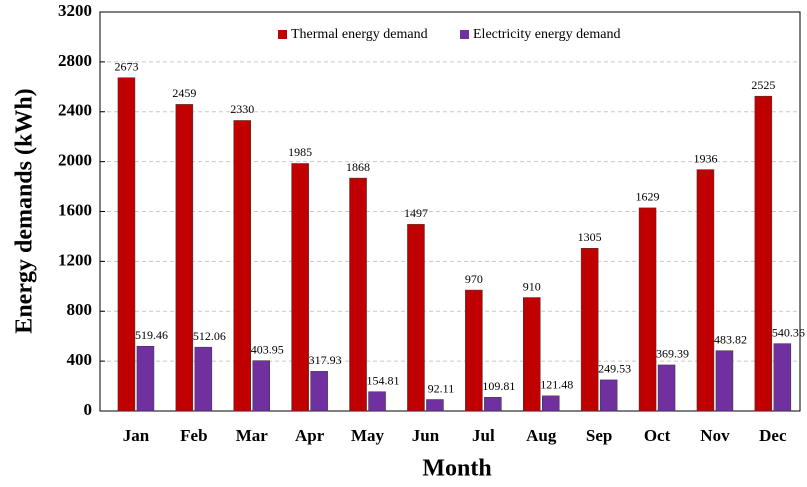 The height and width of the screenshot is (487, 807). Describe the element at coordinates (193, 435) in the screenshot. I see `x-tick-label: Feb` at that location.